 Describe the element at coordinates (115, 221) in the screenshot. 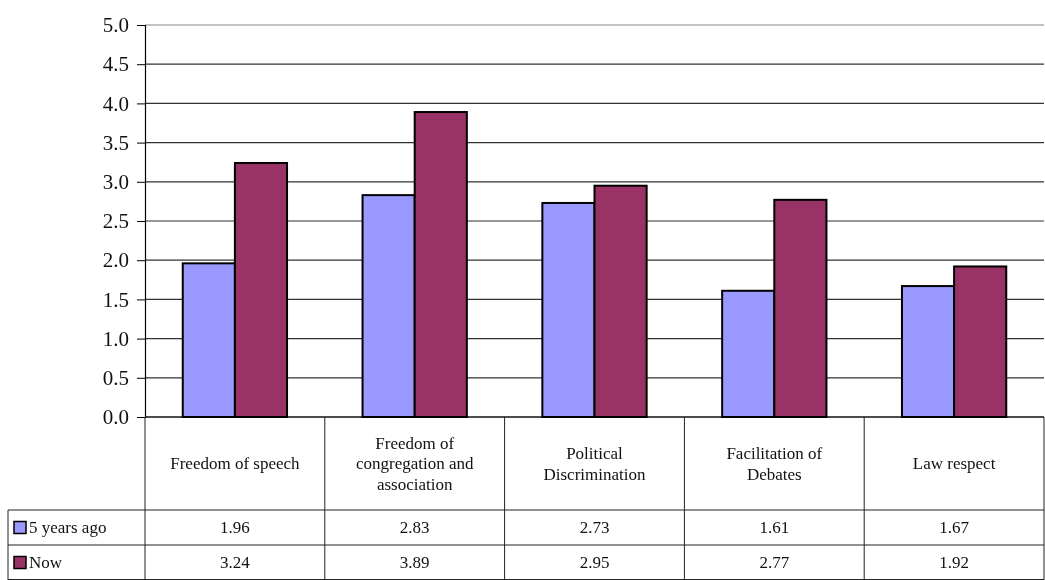

I see `y-tick-label: 2.5` at that location.